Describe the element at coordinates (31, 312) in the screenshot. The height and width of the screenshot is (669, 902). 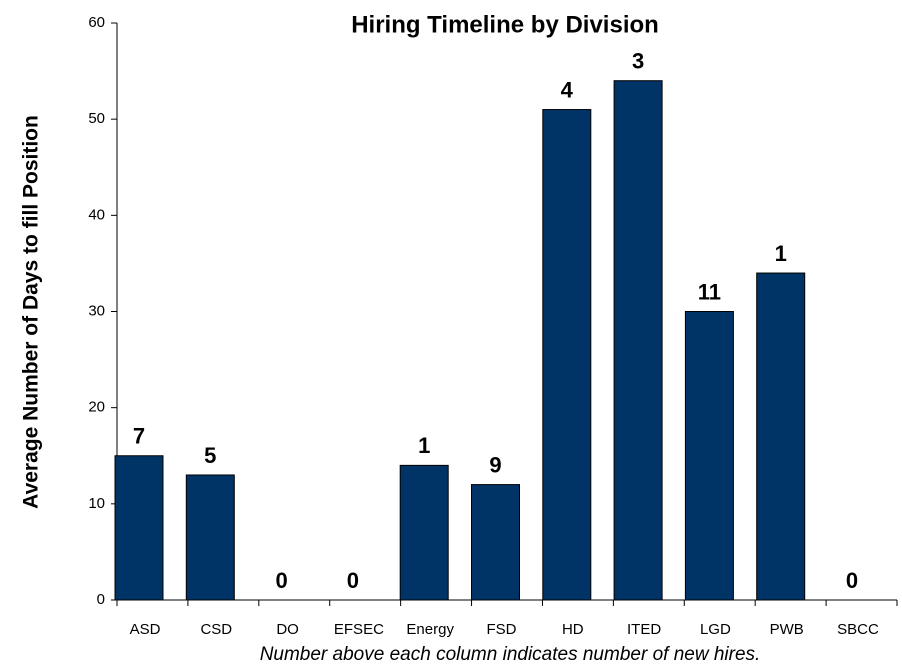
I see `y-axis-label: Average Number of Days to fill Position` at that location.